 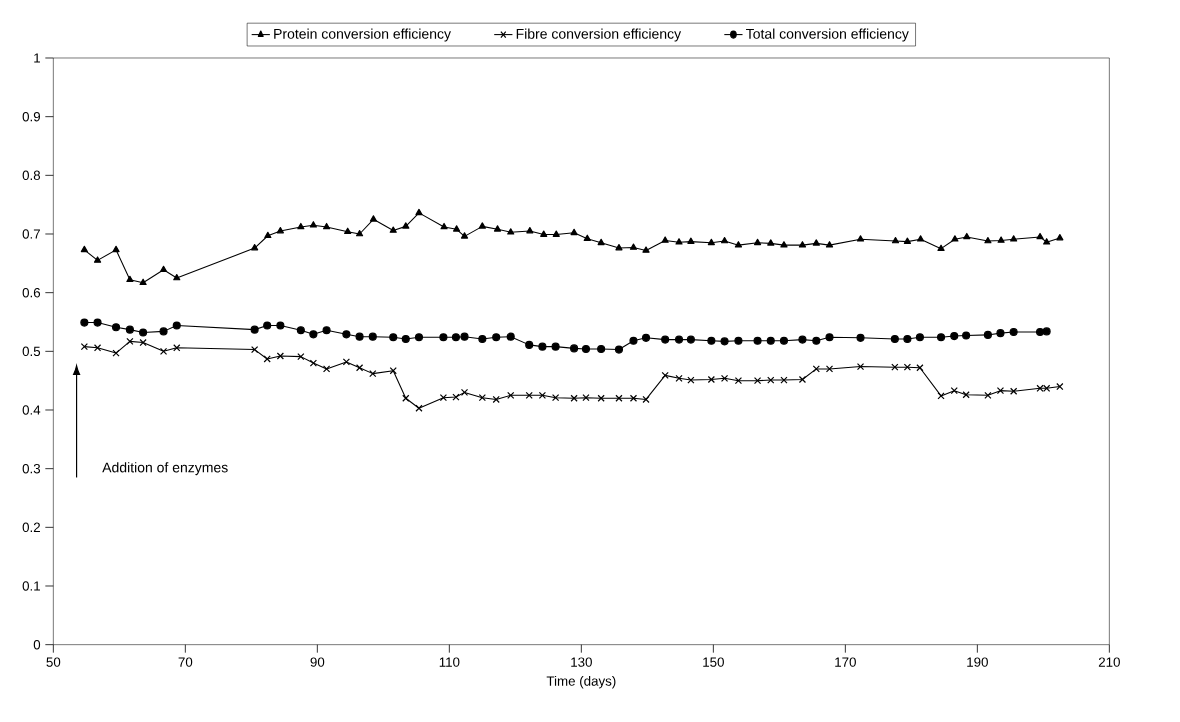 I want to click on y-tick-label: 0.1, so click(x=31, y=586).